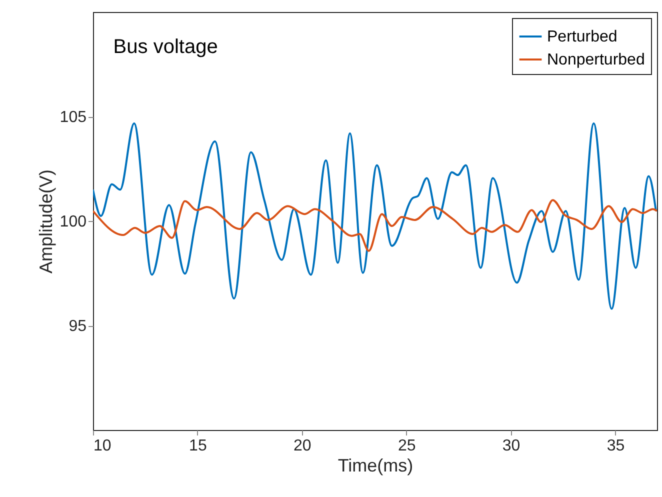  I want to click on y-axis-title: Amplitude(V), so click(46, 221).